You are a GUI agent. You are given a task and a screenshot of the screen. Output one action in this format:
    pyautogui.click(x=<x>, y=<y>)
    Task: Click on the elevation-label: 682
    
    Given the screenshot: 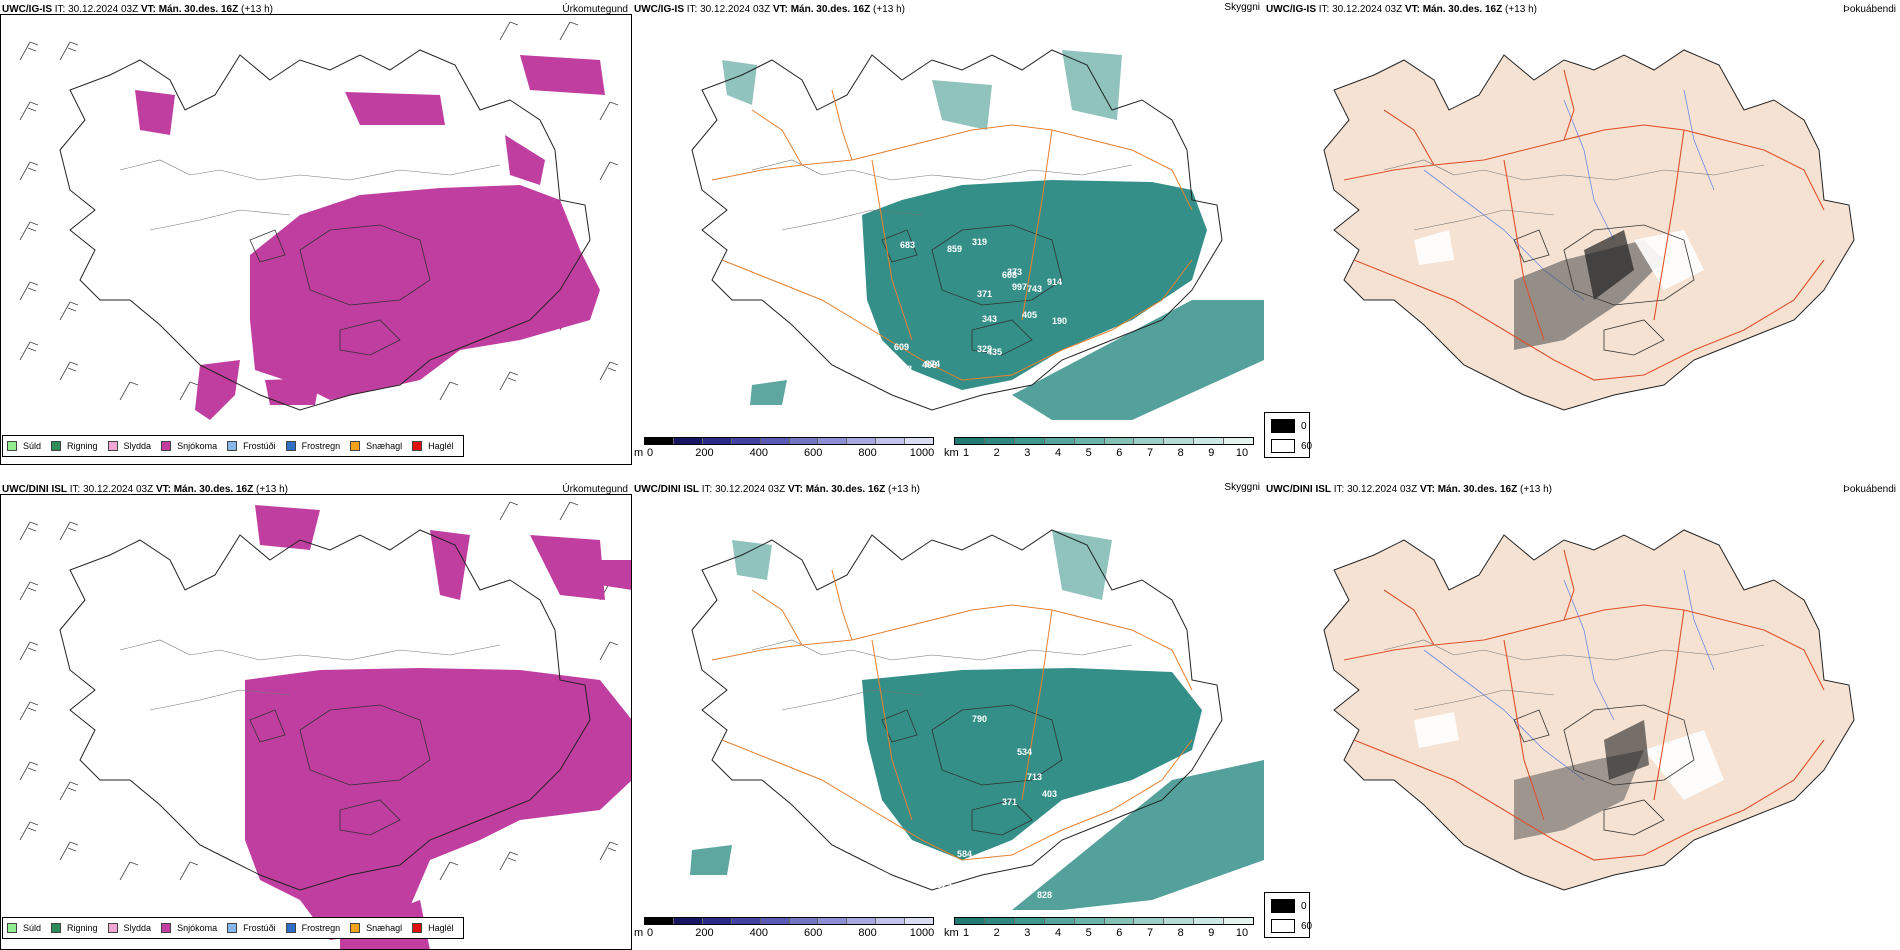 What is the action you would take?
    pyautogui.click(x=984, y=863)
    